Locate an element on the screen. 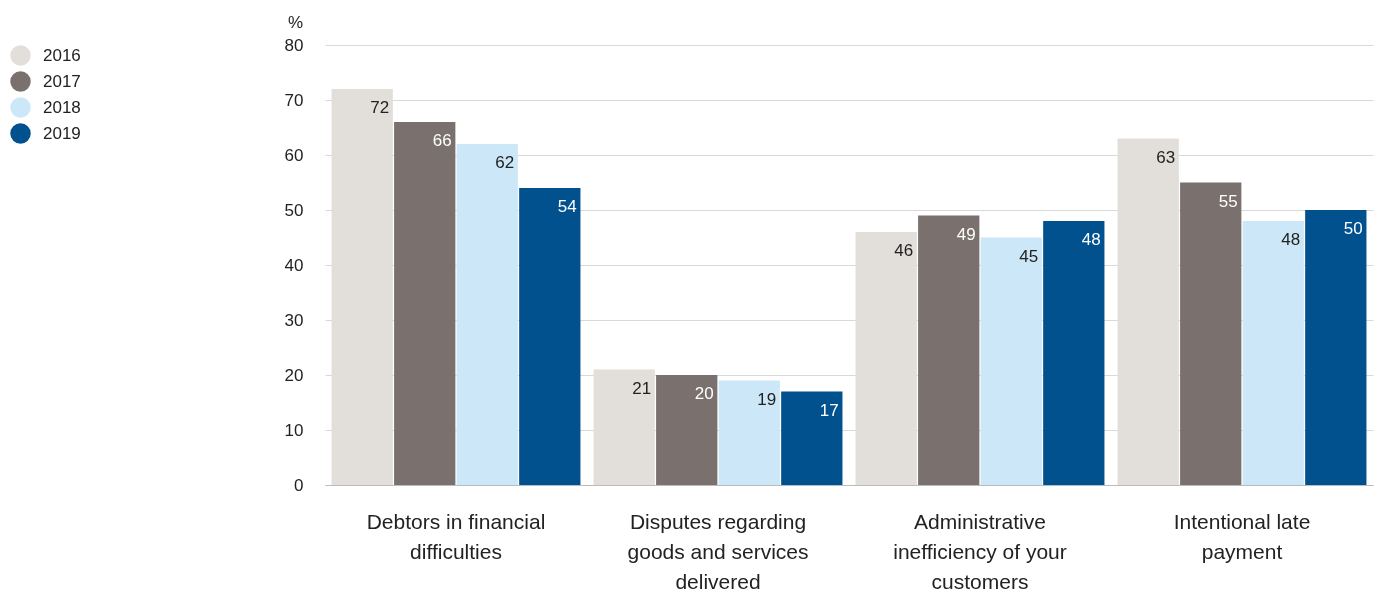 Image resolution: width=1379 pixels, height=603 pixels. data-label: 66 is located at coordinates (442, 140).